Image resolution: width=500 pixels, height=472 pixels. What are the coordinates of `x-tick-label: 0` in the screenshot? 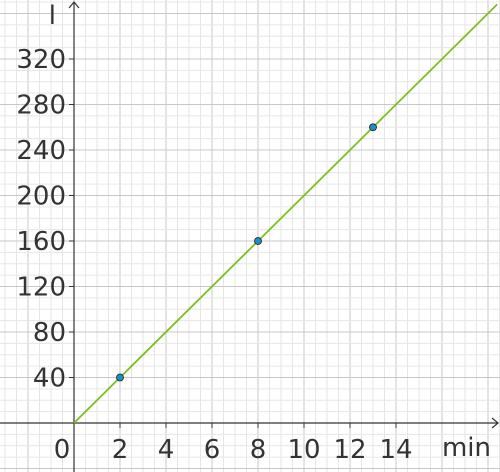 It's located at (62, 450).